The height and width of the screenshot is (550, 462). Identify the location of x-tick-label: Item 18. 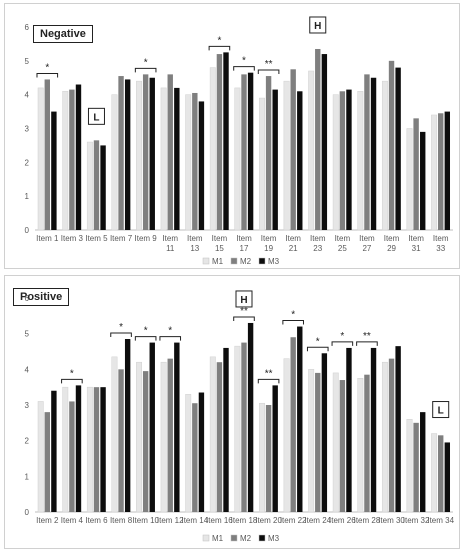
(244, 520).